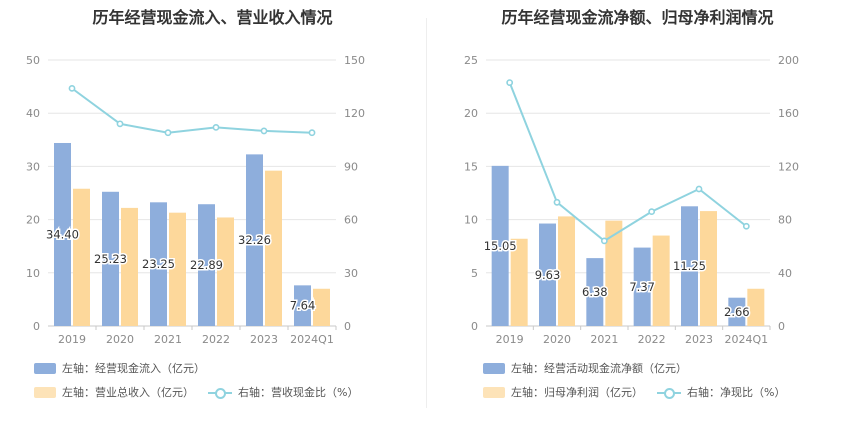 This screenshot has height=437, width=850. Describe the element at coordinates (699, 339) in the screenshot. I see `x-axis-tick-label: 2023` at that location.